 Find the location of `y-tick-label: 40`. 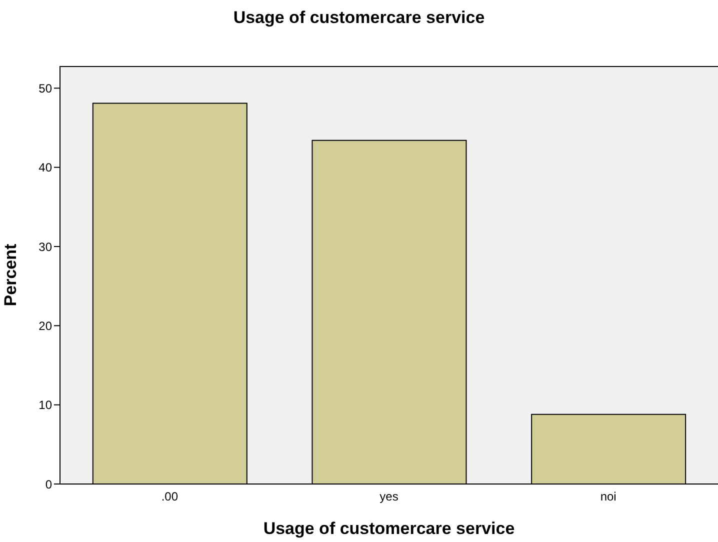

y-tick-label: 40 is located at coordinates (45, 167).